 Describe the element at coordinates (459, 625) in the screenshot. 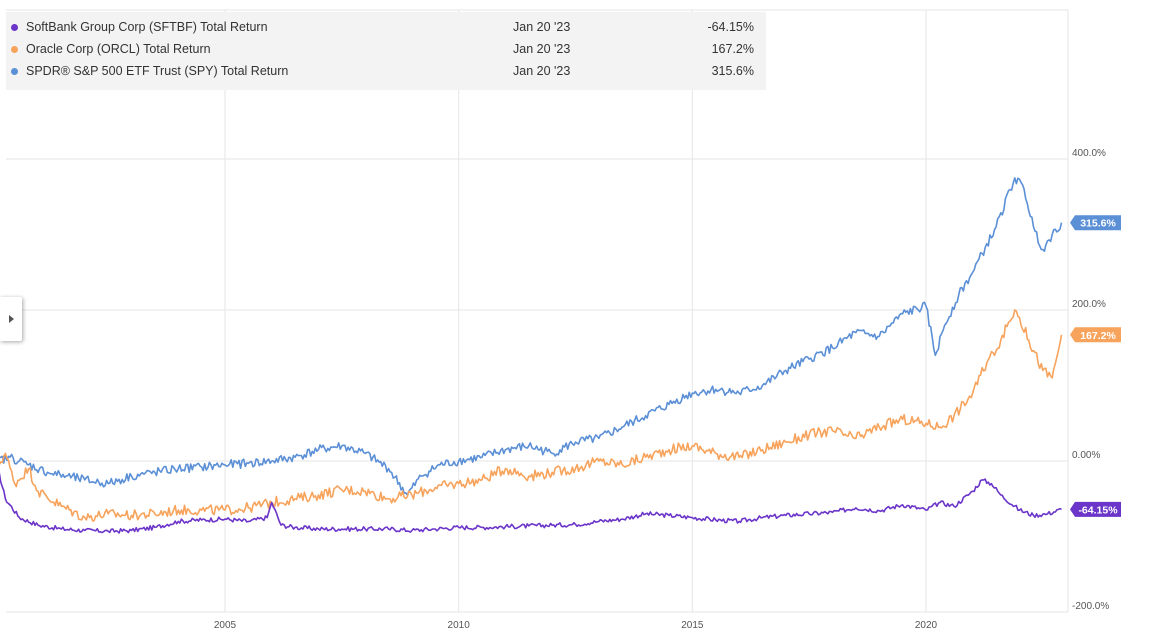

I see `x-tick-label: 2010` at that location.